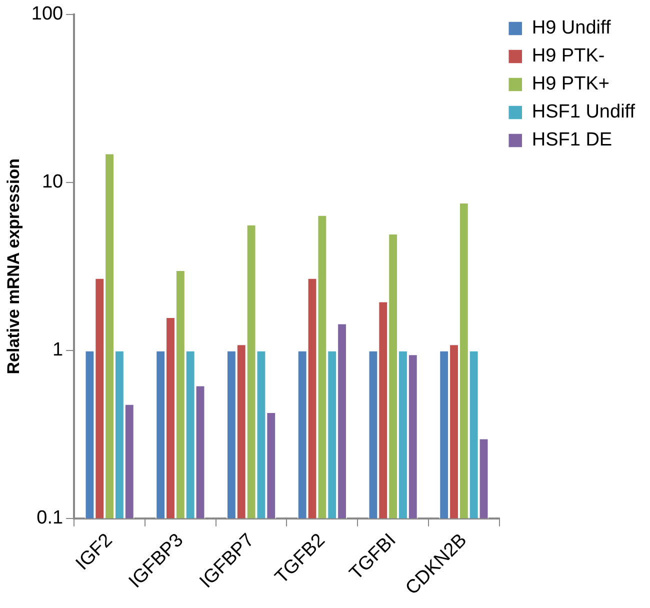  What do you see at coordinates (584, 112) in the screenshot?
I see `legend-label: HSF1 Undiff` at bounding box center [584, 112].